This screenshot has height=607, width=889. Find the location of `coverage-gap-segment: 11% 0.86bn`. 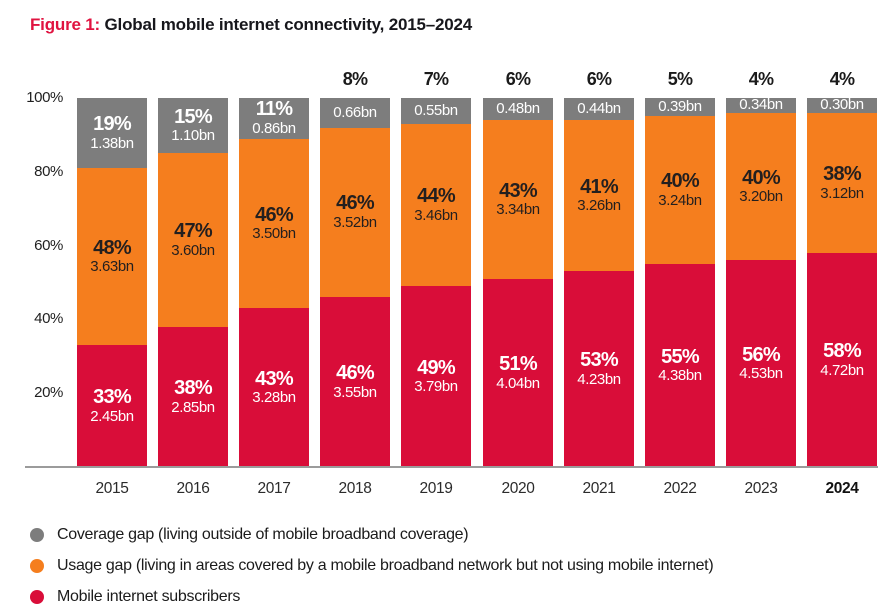

coverage-gap-segment: 11% 0.86bn is located at coordinates (274, 118).